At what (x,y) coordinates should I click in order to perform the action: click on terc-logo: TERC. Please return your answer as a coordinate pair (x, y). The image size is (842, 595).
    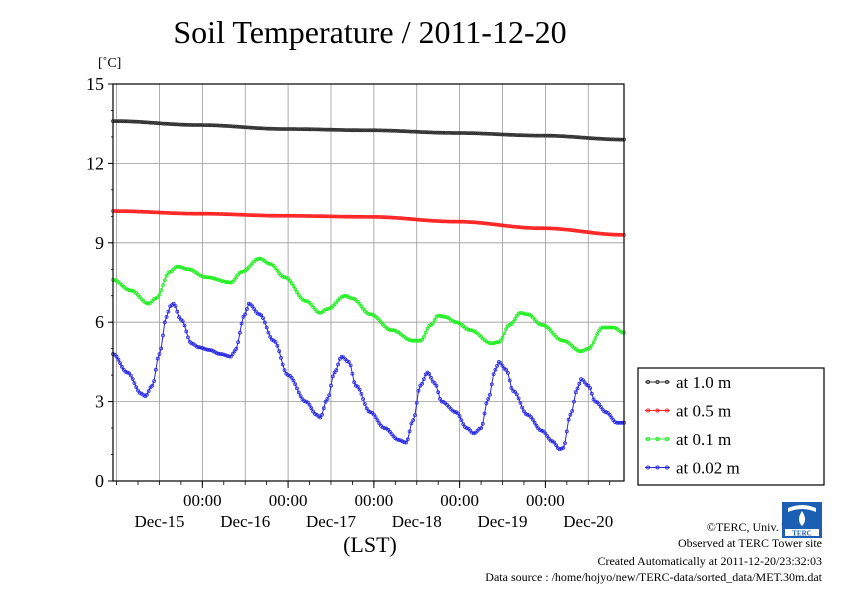
    Looking at the image, I should click on (802, 520).